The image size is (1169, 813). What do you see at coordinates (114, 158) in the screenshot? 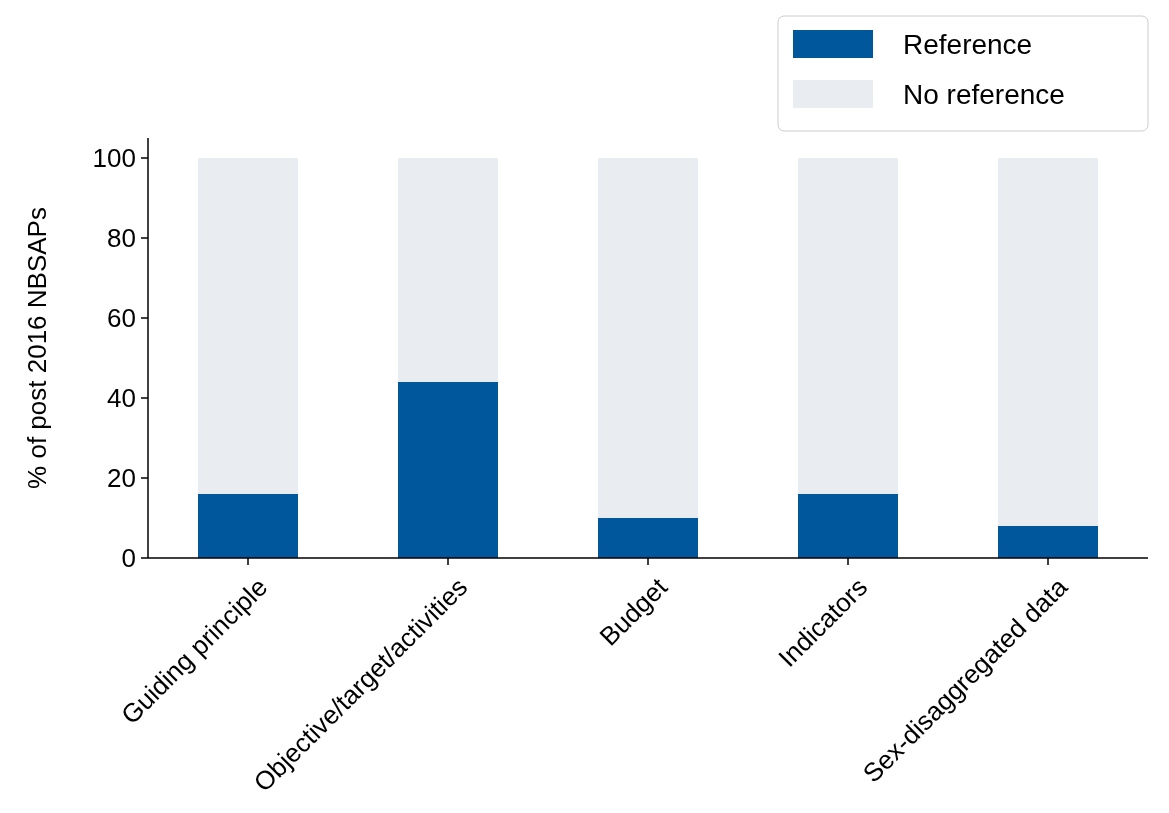
I see `y-tick-label: 100` at bounding box center [114, 158].